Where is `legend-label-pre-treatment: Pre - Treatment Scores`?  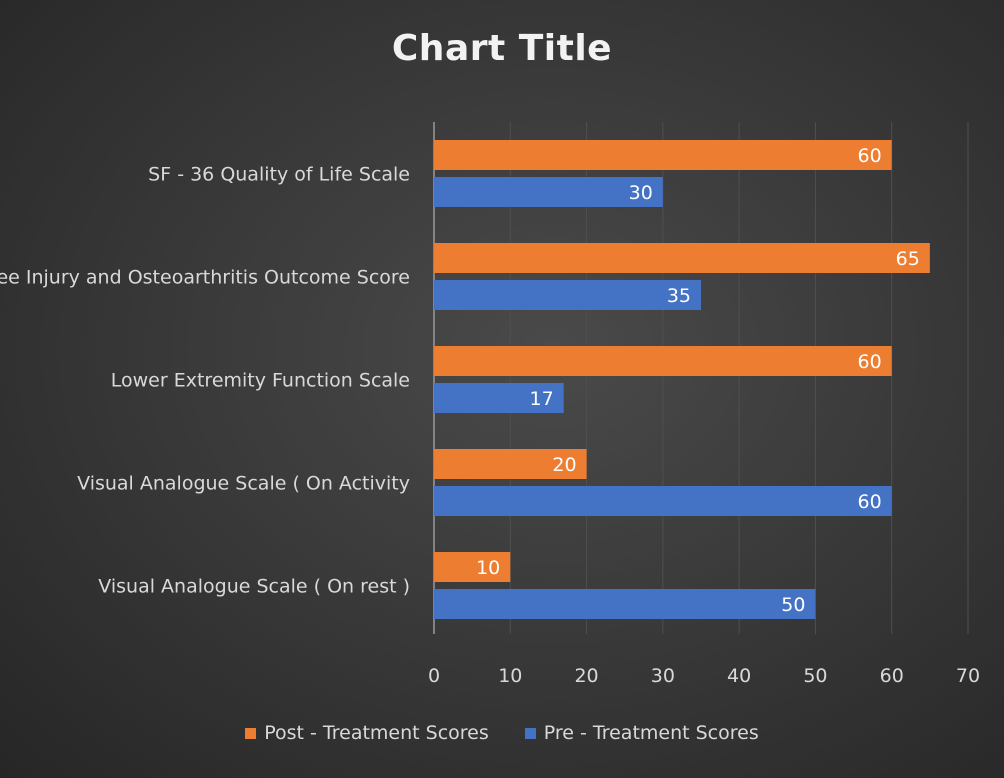
legend-label-pre-treatment: Pre - Treatment Scores is located at coordinates (651, 733).